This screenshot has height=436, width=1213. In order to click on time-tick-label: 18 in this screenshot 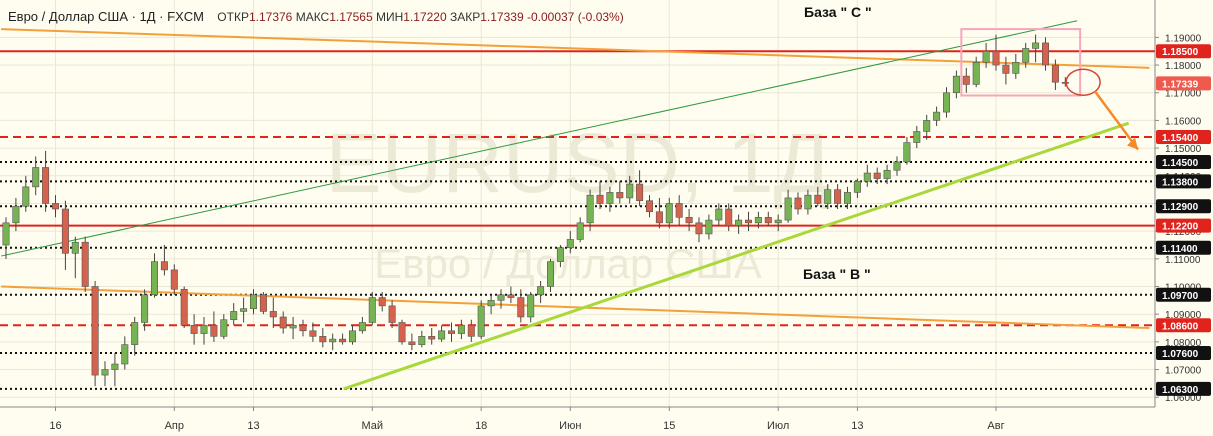, I will do `click(481, 426)`.